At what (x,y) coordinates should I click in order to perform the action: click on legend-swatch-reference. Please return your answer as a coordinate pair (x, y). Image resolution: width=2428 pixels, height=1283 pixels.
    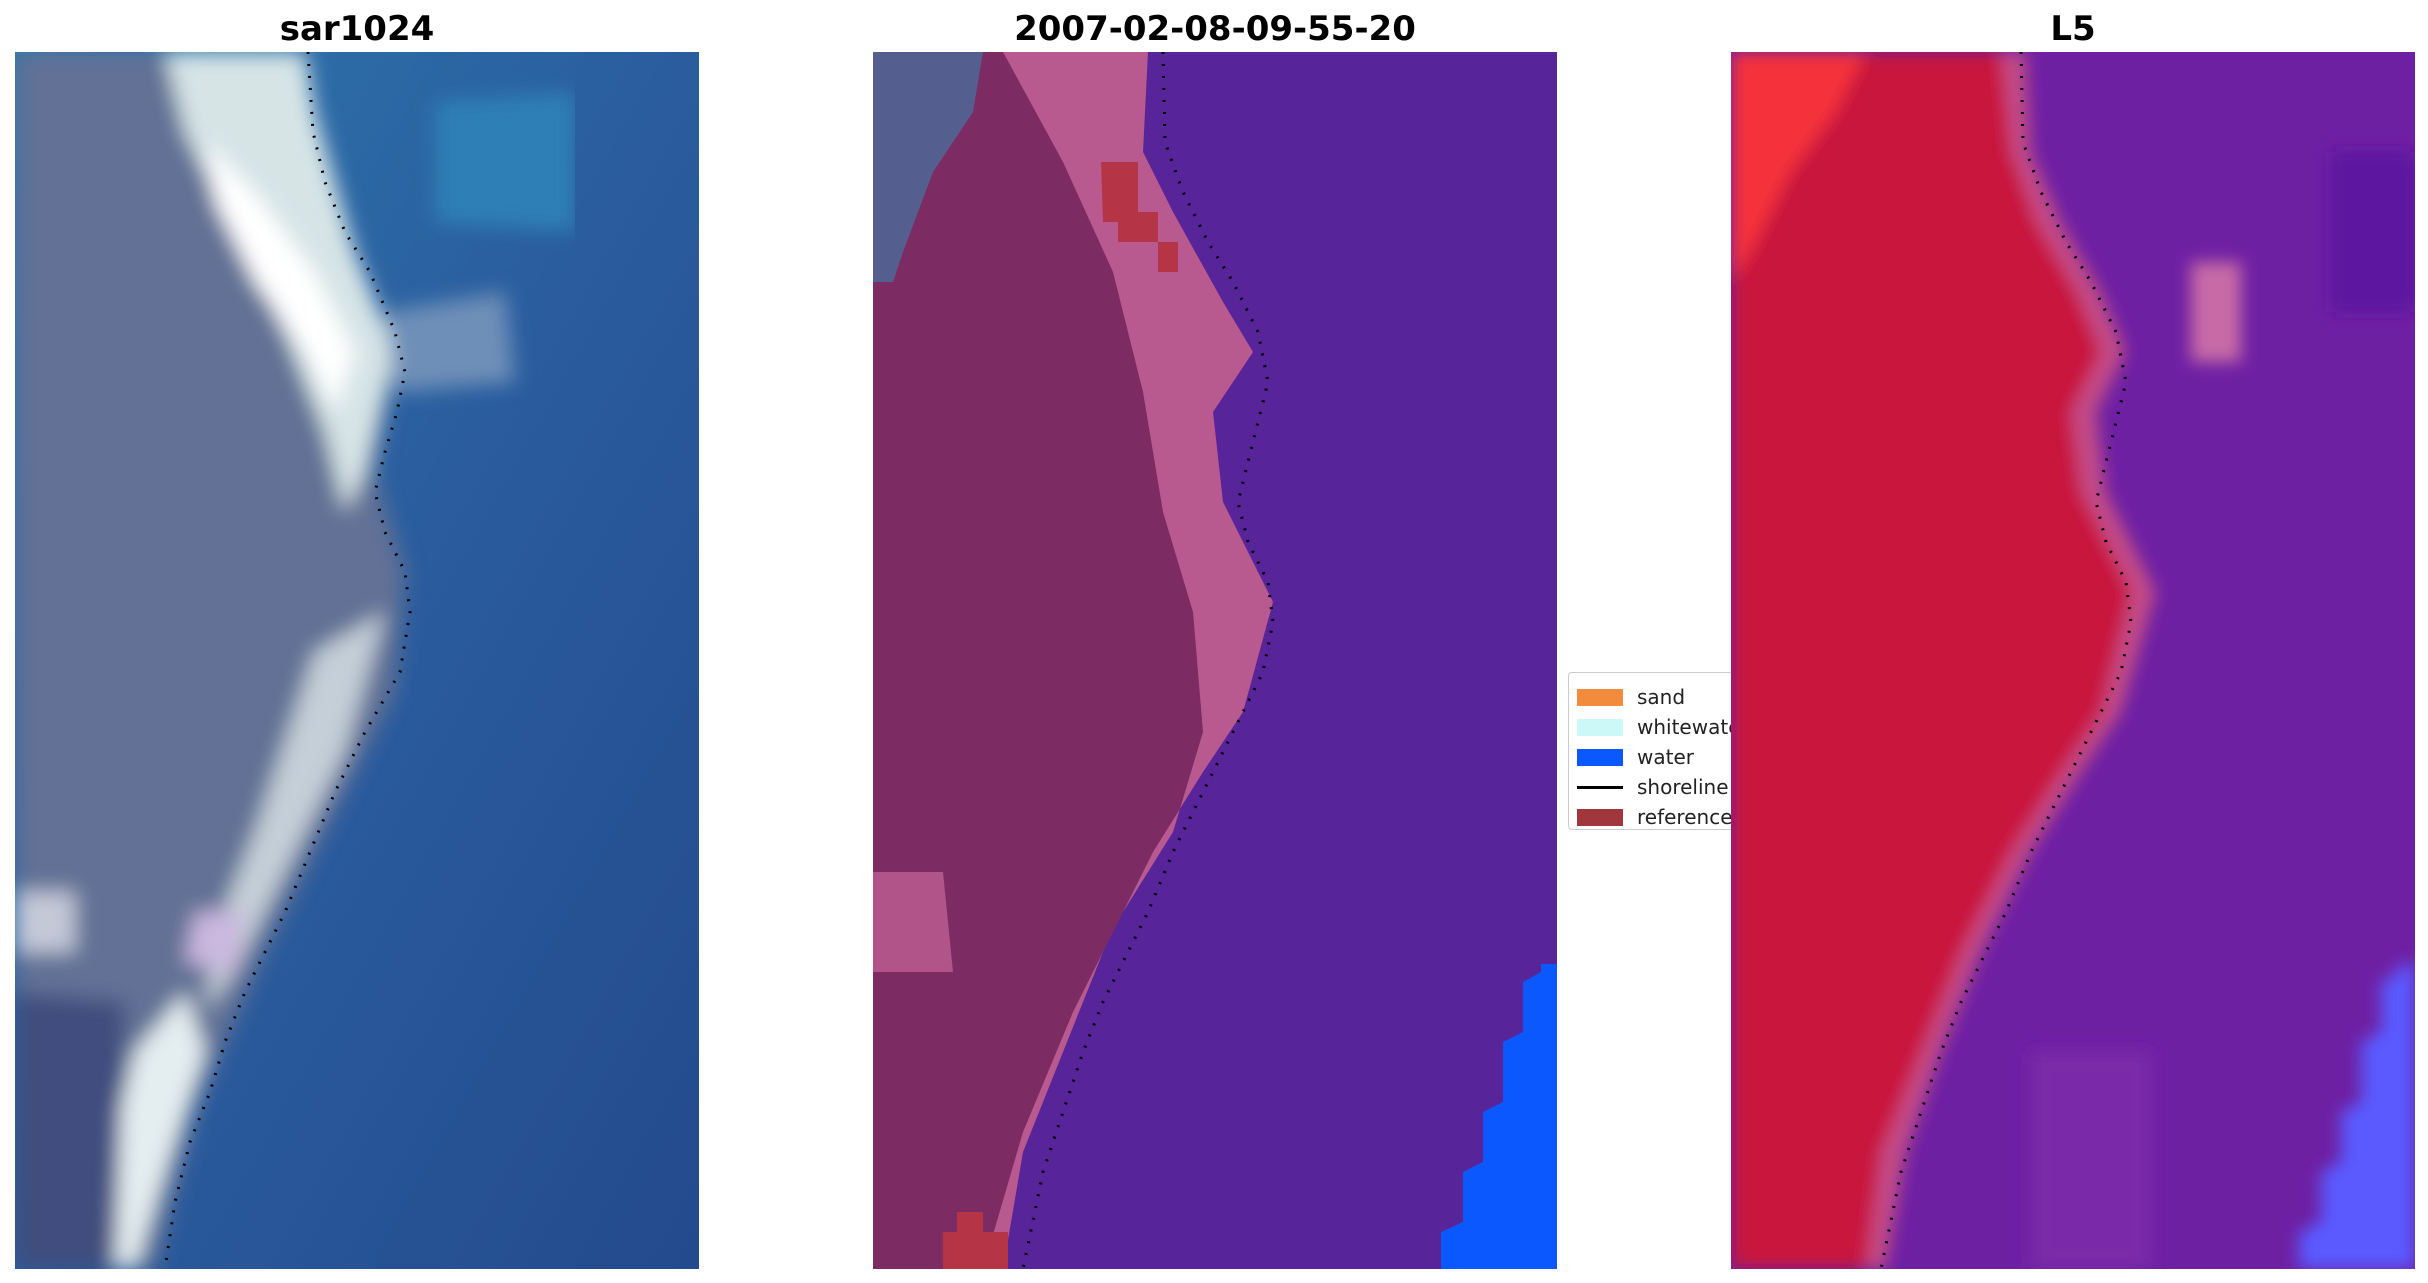
    Looking at the image, I should click on (1600, 817).